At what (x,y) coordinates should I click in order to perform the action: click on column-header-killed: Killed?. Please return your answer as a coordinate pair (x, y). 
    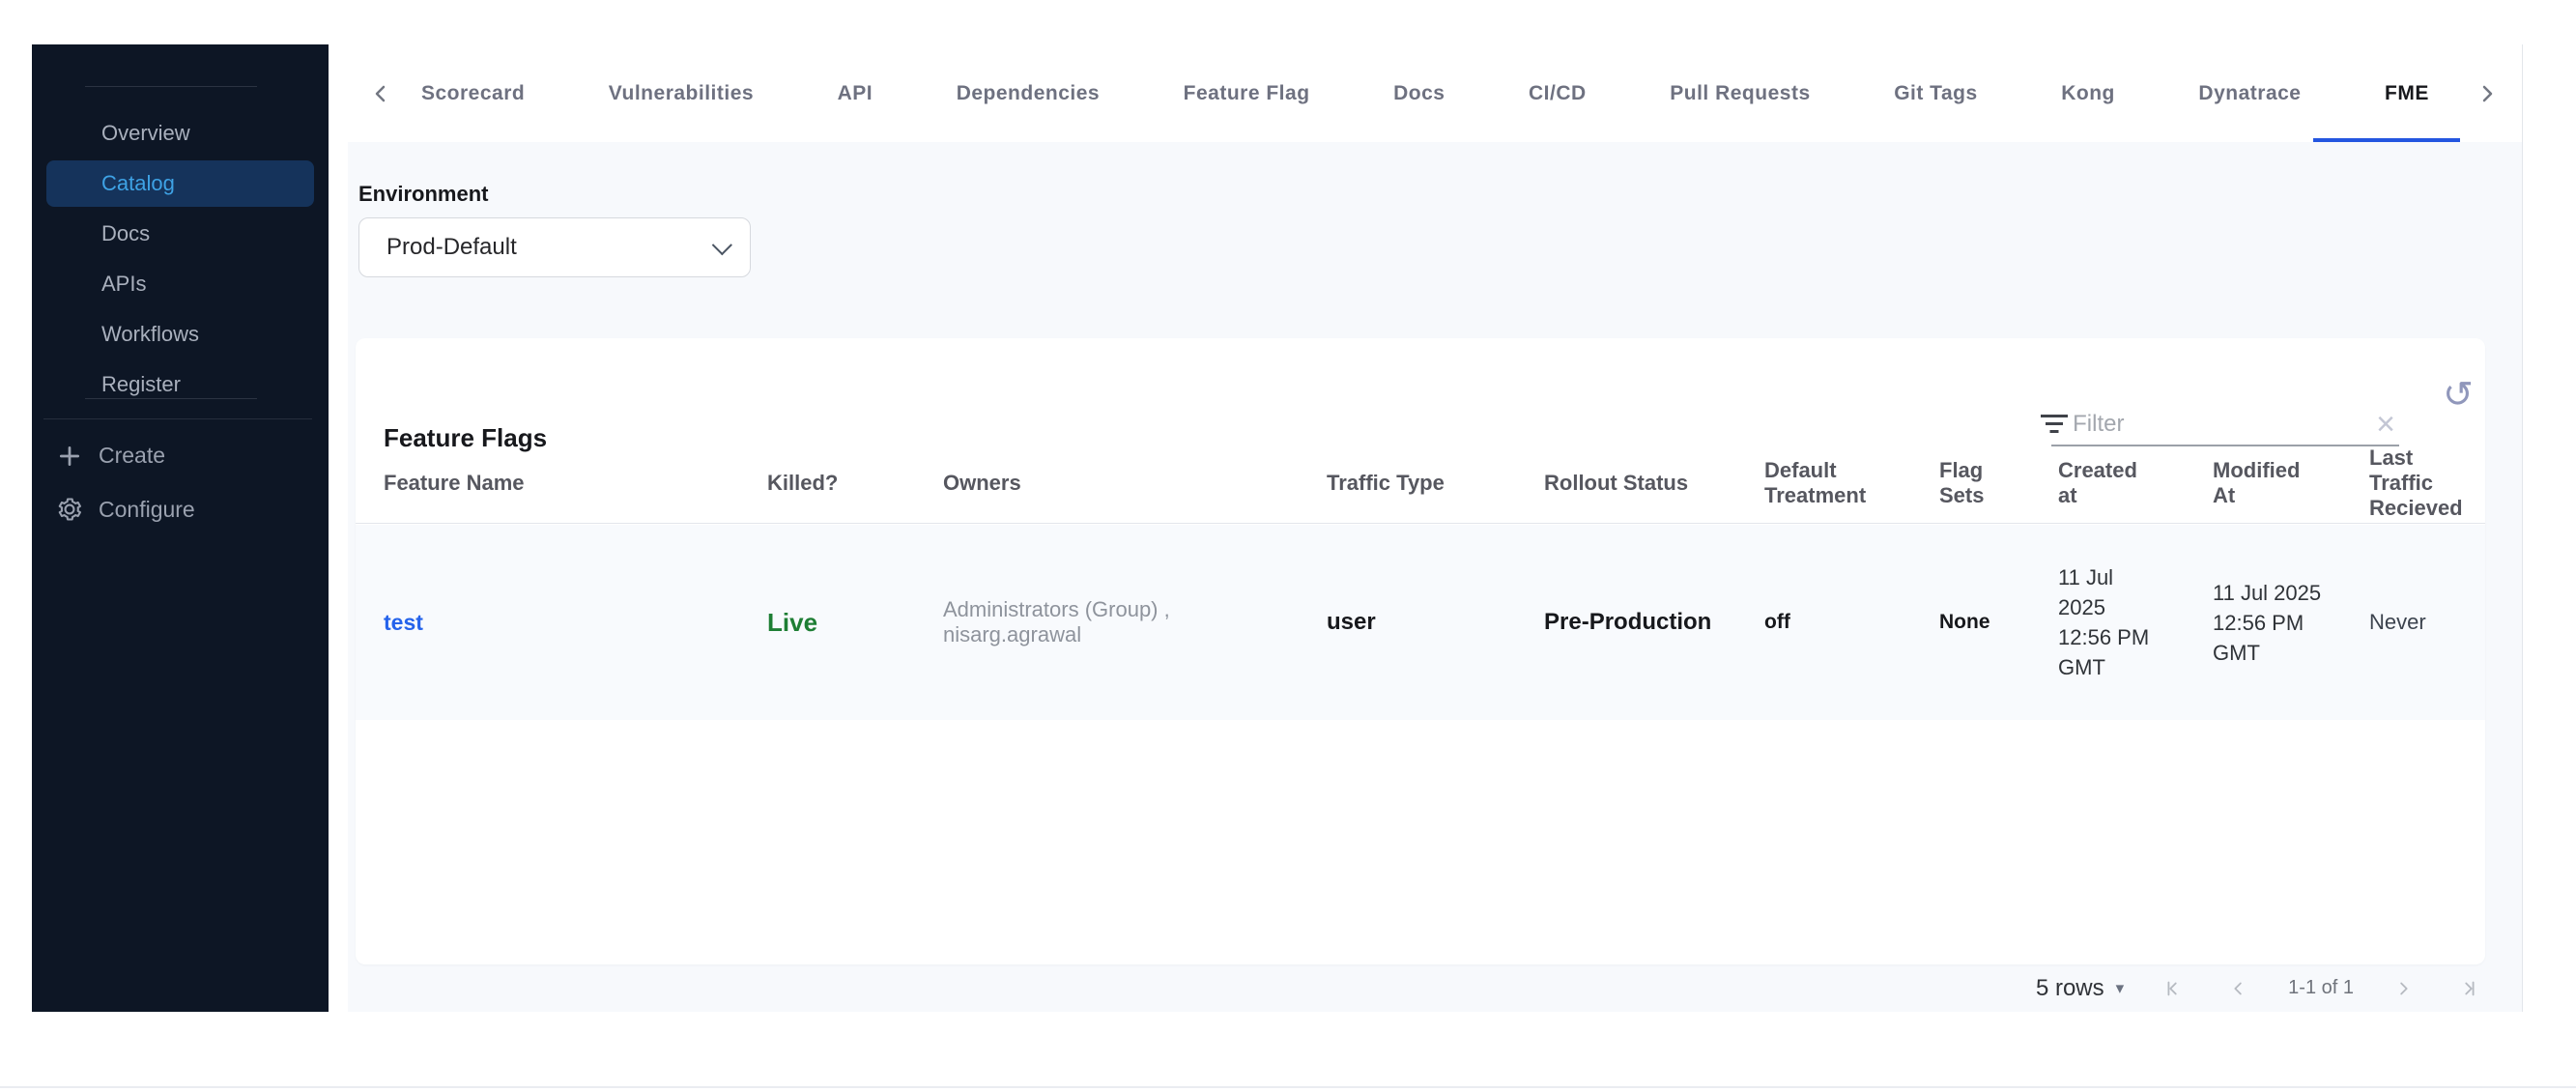
    Looking at the image, I should click on (803, 483).